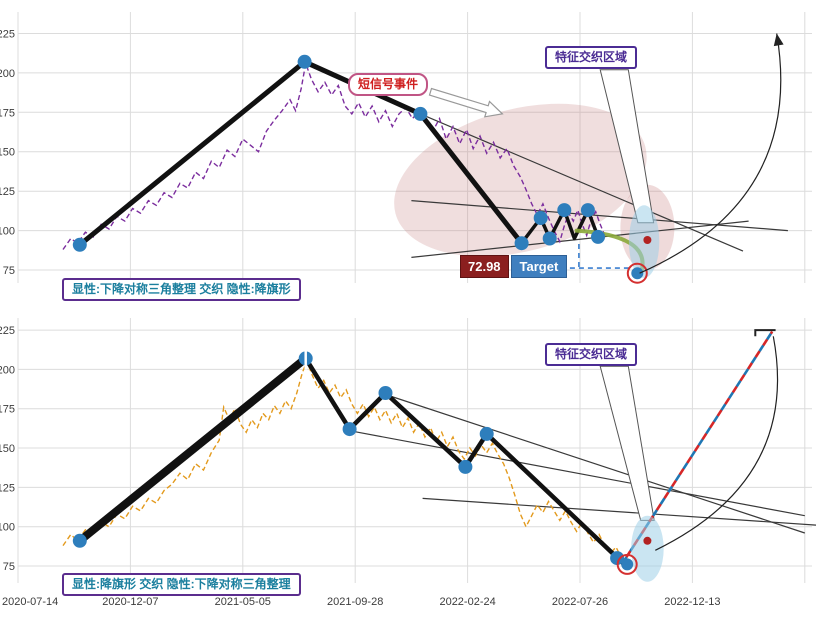 The width and height of the screenshot is (819, 617). Describe the element at coordinates (591, 57) in the screenshot. I see `feature-zone-label-top: 特征交织区域` at that location.